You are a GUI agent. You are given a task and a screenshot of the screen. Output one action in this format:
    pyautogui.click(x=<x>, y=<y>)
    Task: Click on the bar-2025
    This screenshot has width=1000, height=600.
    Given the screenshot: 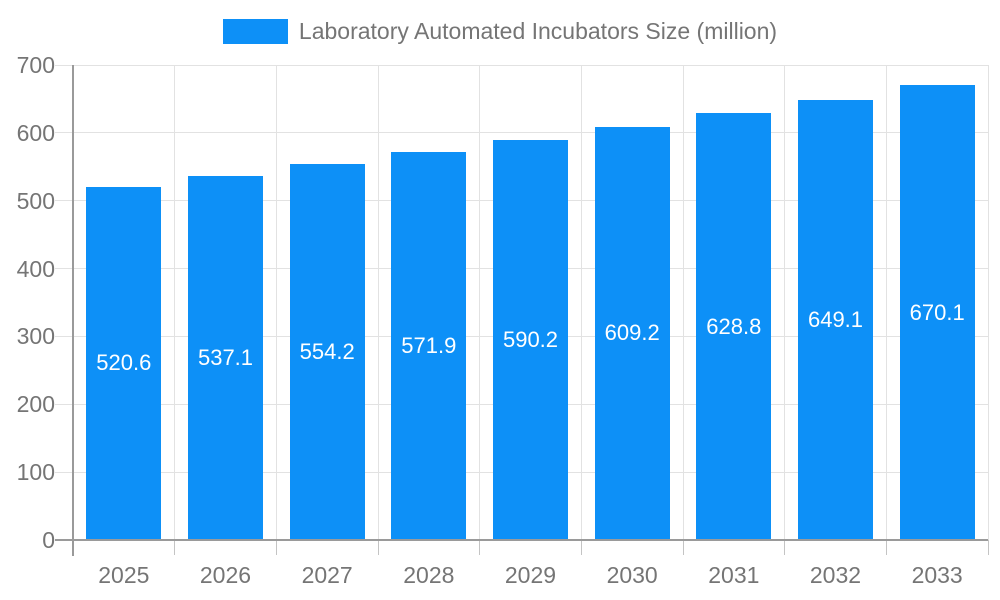 What is the action you would take?
    pyautogui.click(x=124, y=363)
    